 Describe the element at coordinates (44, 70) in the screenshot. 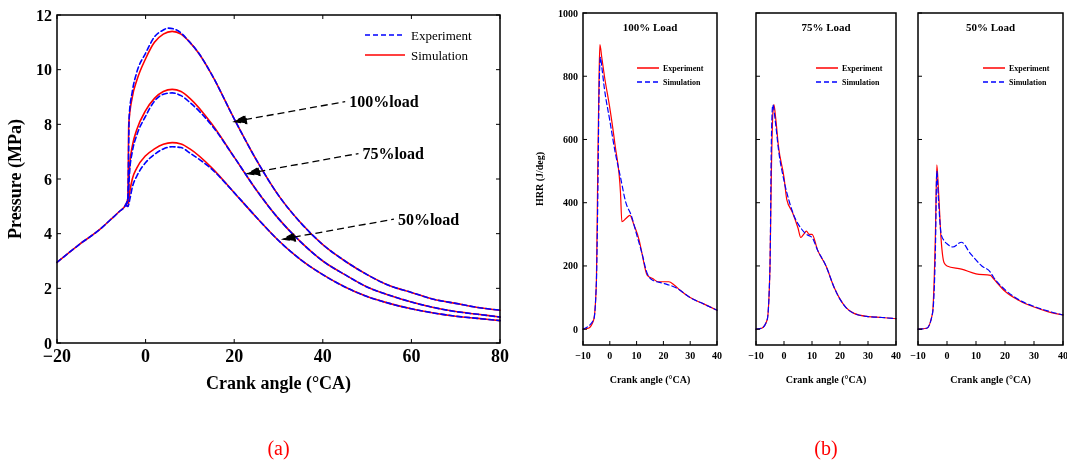

I see `y-tick-label: 10` at that location.